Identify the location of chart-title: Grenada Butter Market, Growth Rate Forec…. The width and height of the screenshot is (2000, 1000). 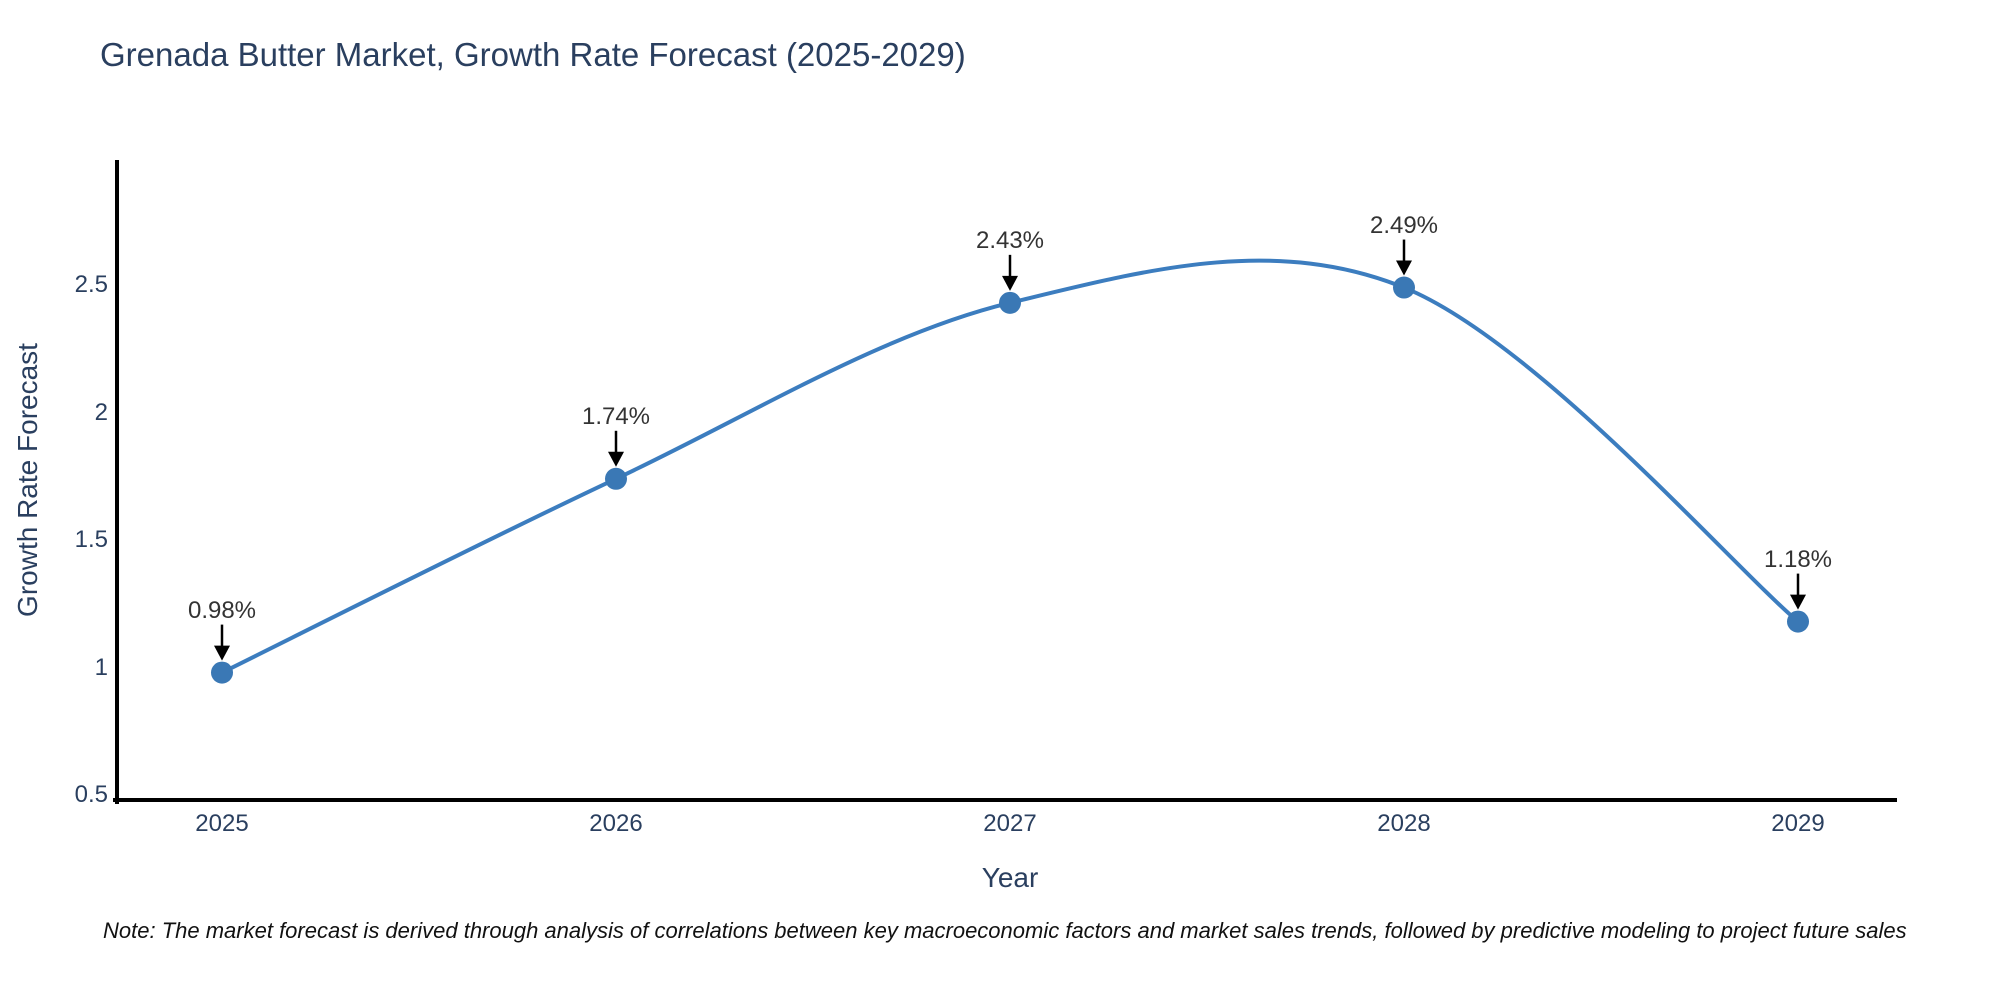
(533, 54).